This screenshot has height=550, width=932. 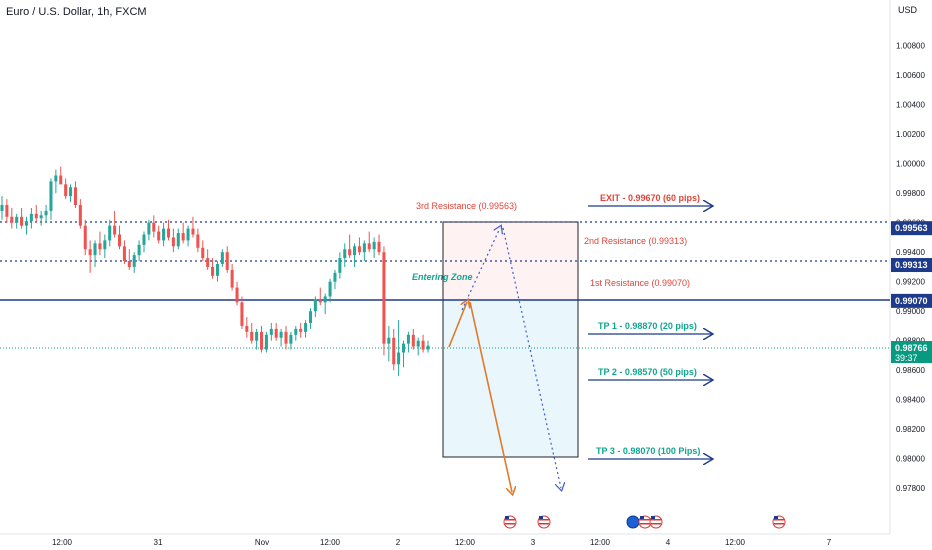 What do you see at coordinates (442, 542) in the screenshot?
I see `time-axis: 12:00 31 Nov 12:00 2 12:00 3 12:00 4 12:00 7` at bounding box center [442, 542].